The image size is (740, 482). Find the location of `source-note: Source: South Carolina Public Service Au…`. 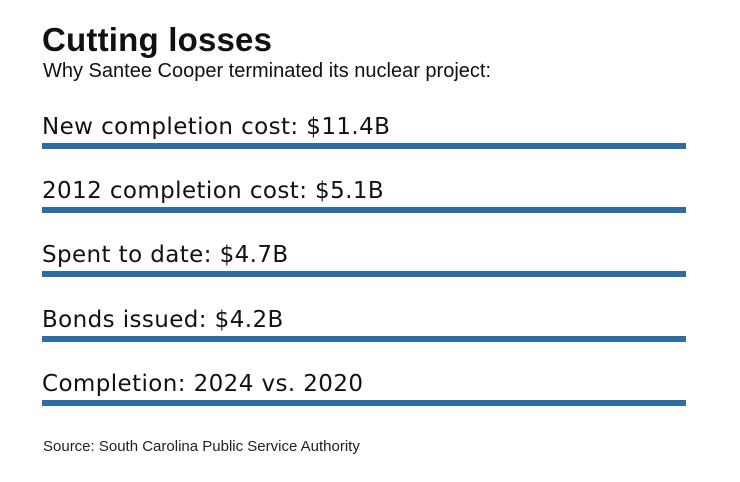

source-note: Source: South Carolina Public Service Au… is located at coordinates (201, 446).